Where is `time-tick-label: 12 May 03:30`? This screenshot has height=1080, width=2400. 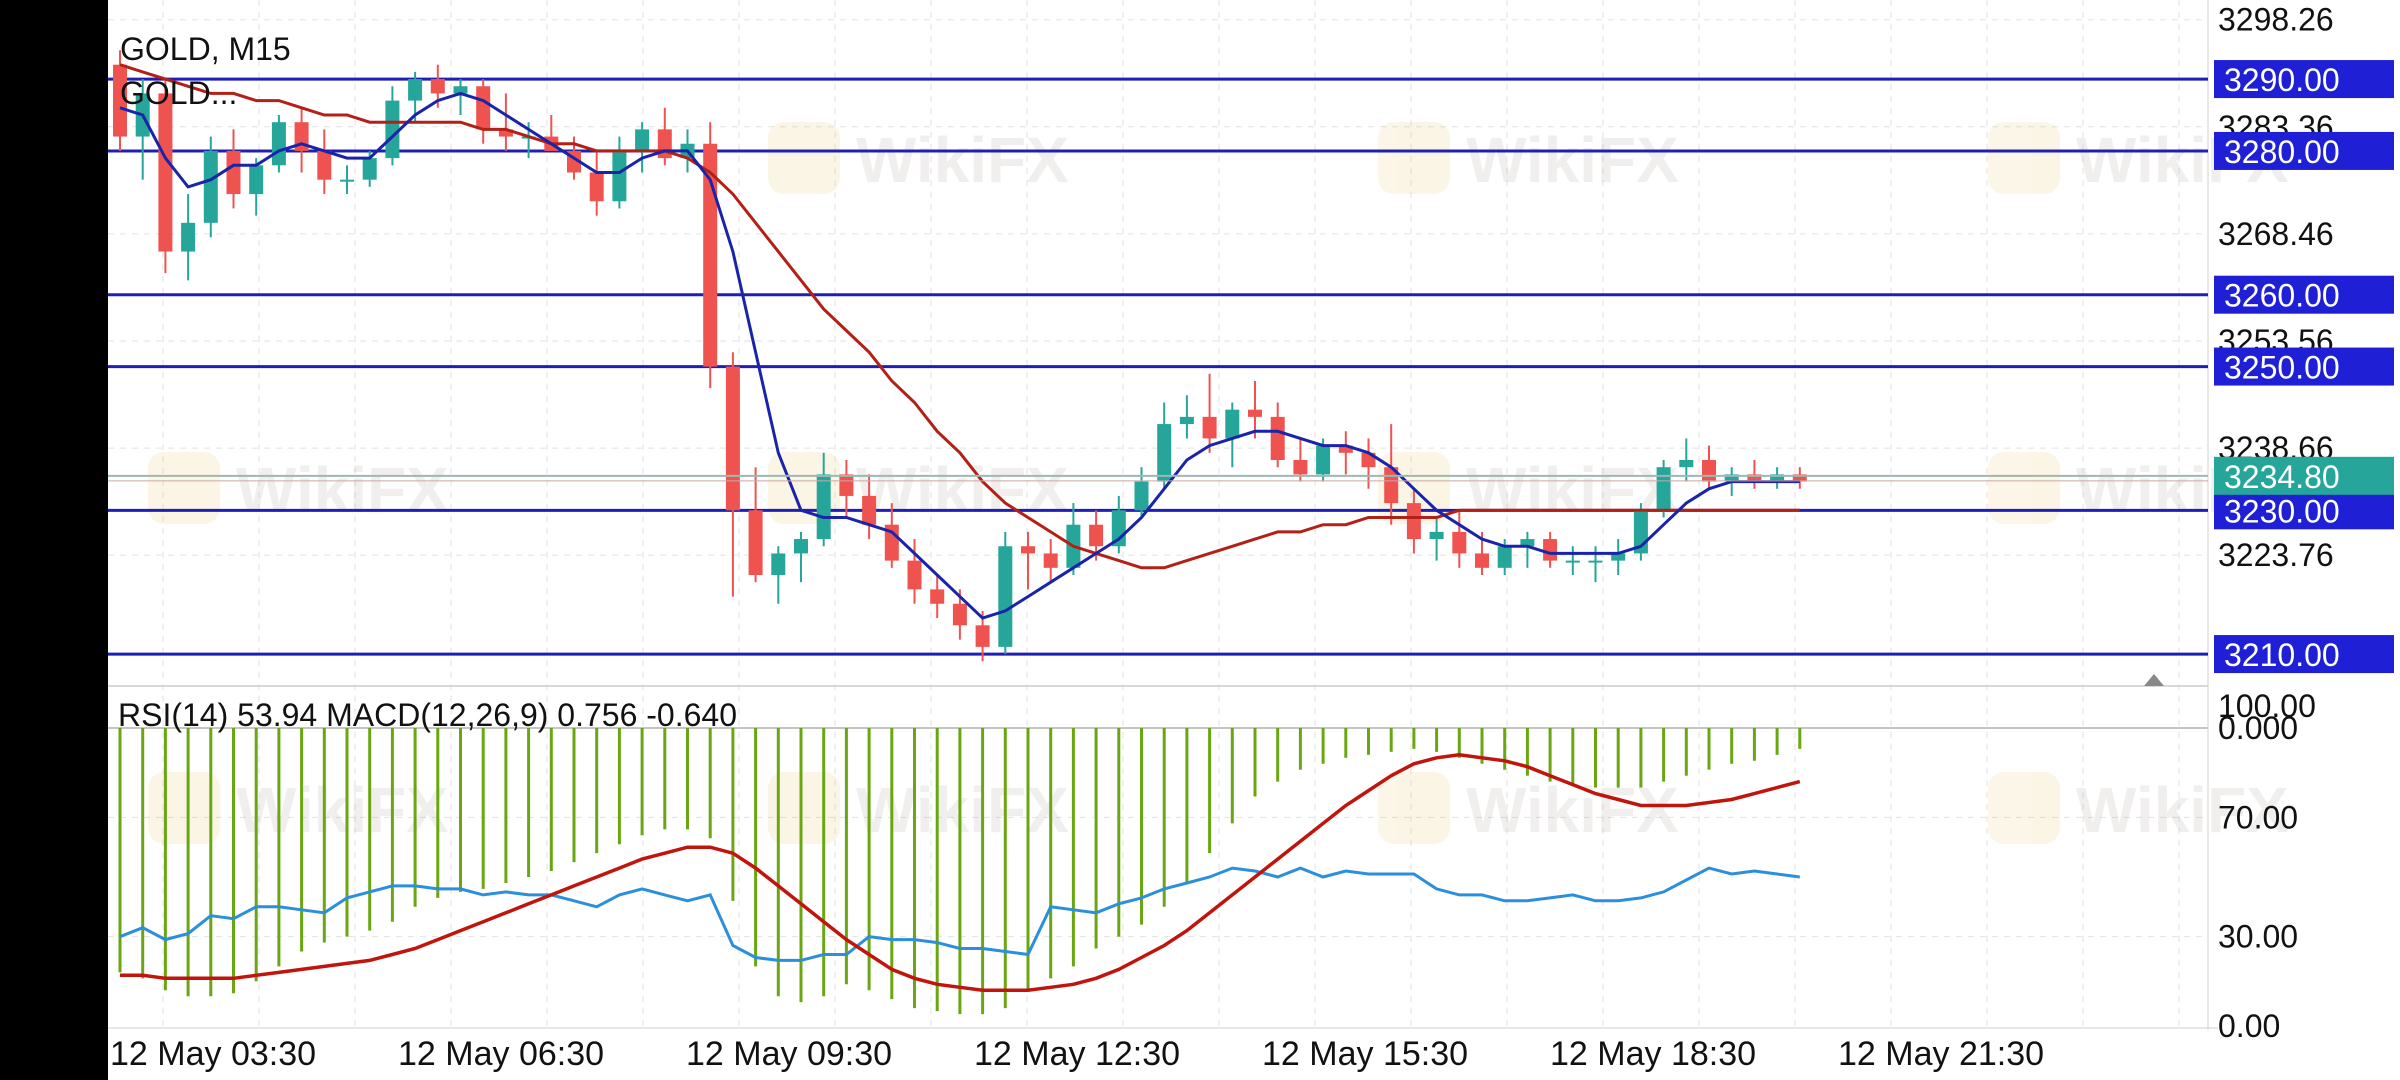 time-tick-label: 12 May 03:30 is located at coordinates (213, 1054).